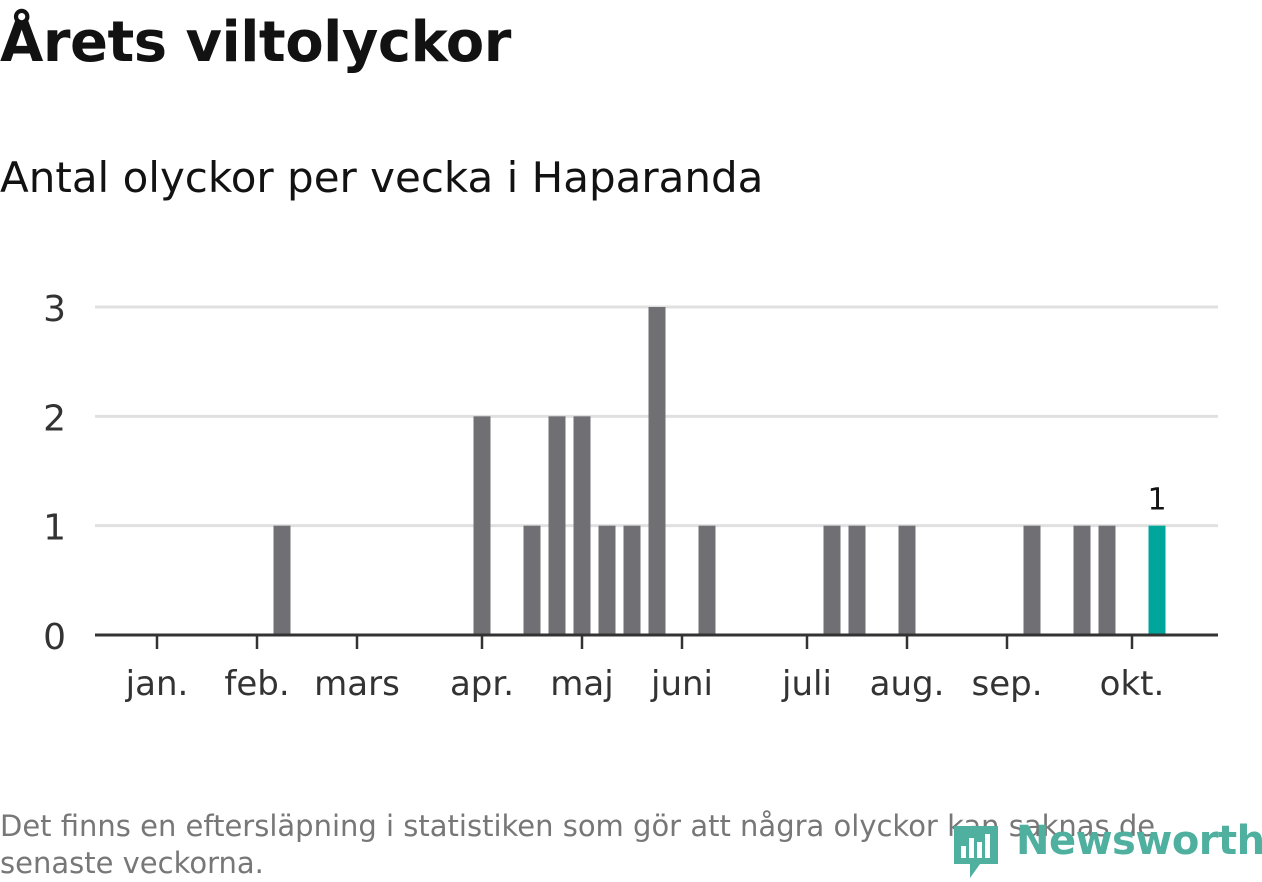 Image resolution: width=1262 pixels, height=882 pixels. I want to click on x-tick-label: okt., so click(1132, 684).